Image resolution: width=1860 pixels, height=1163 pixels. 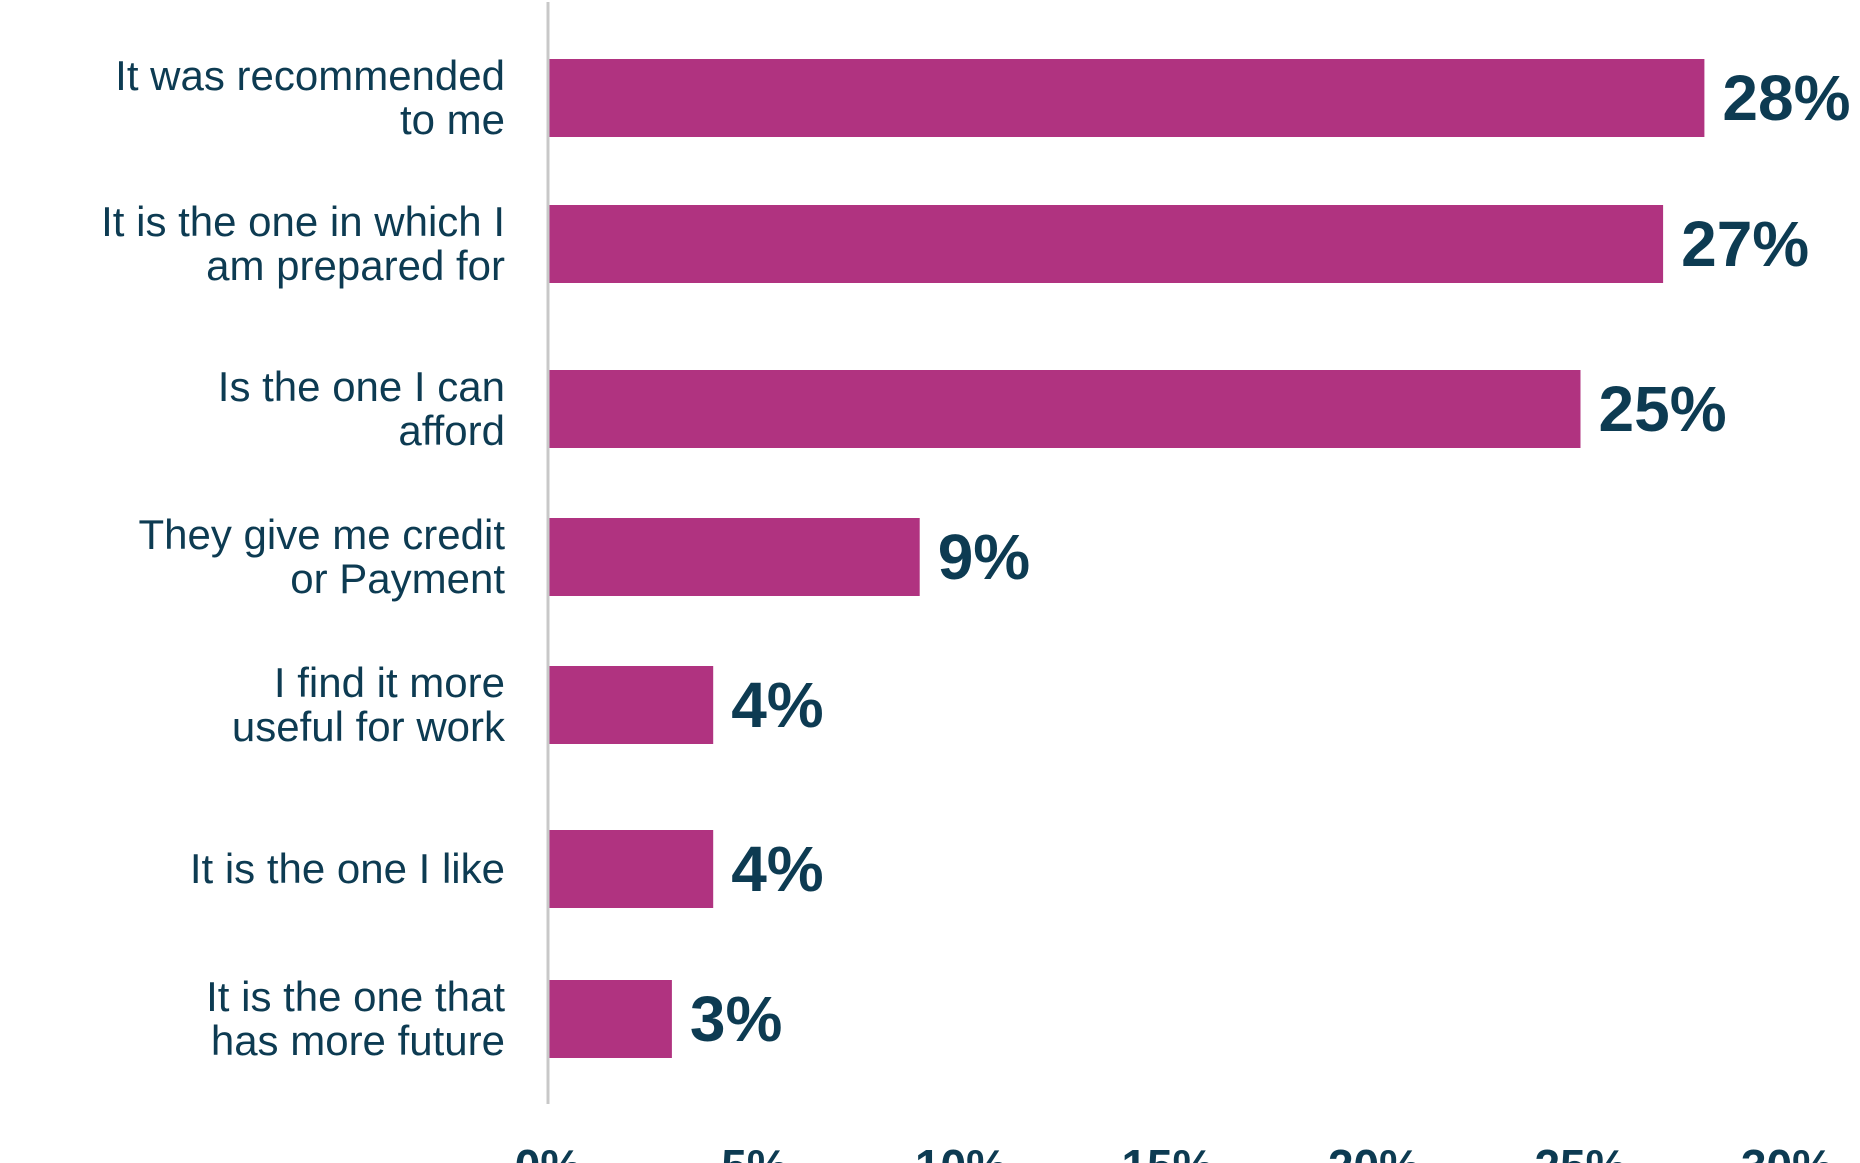 I want to click on x-tick-label: 10%, so click(x=961, y=1151).